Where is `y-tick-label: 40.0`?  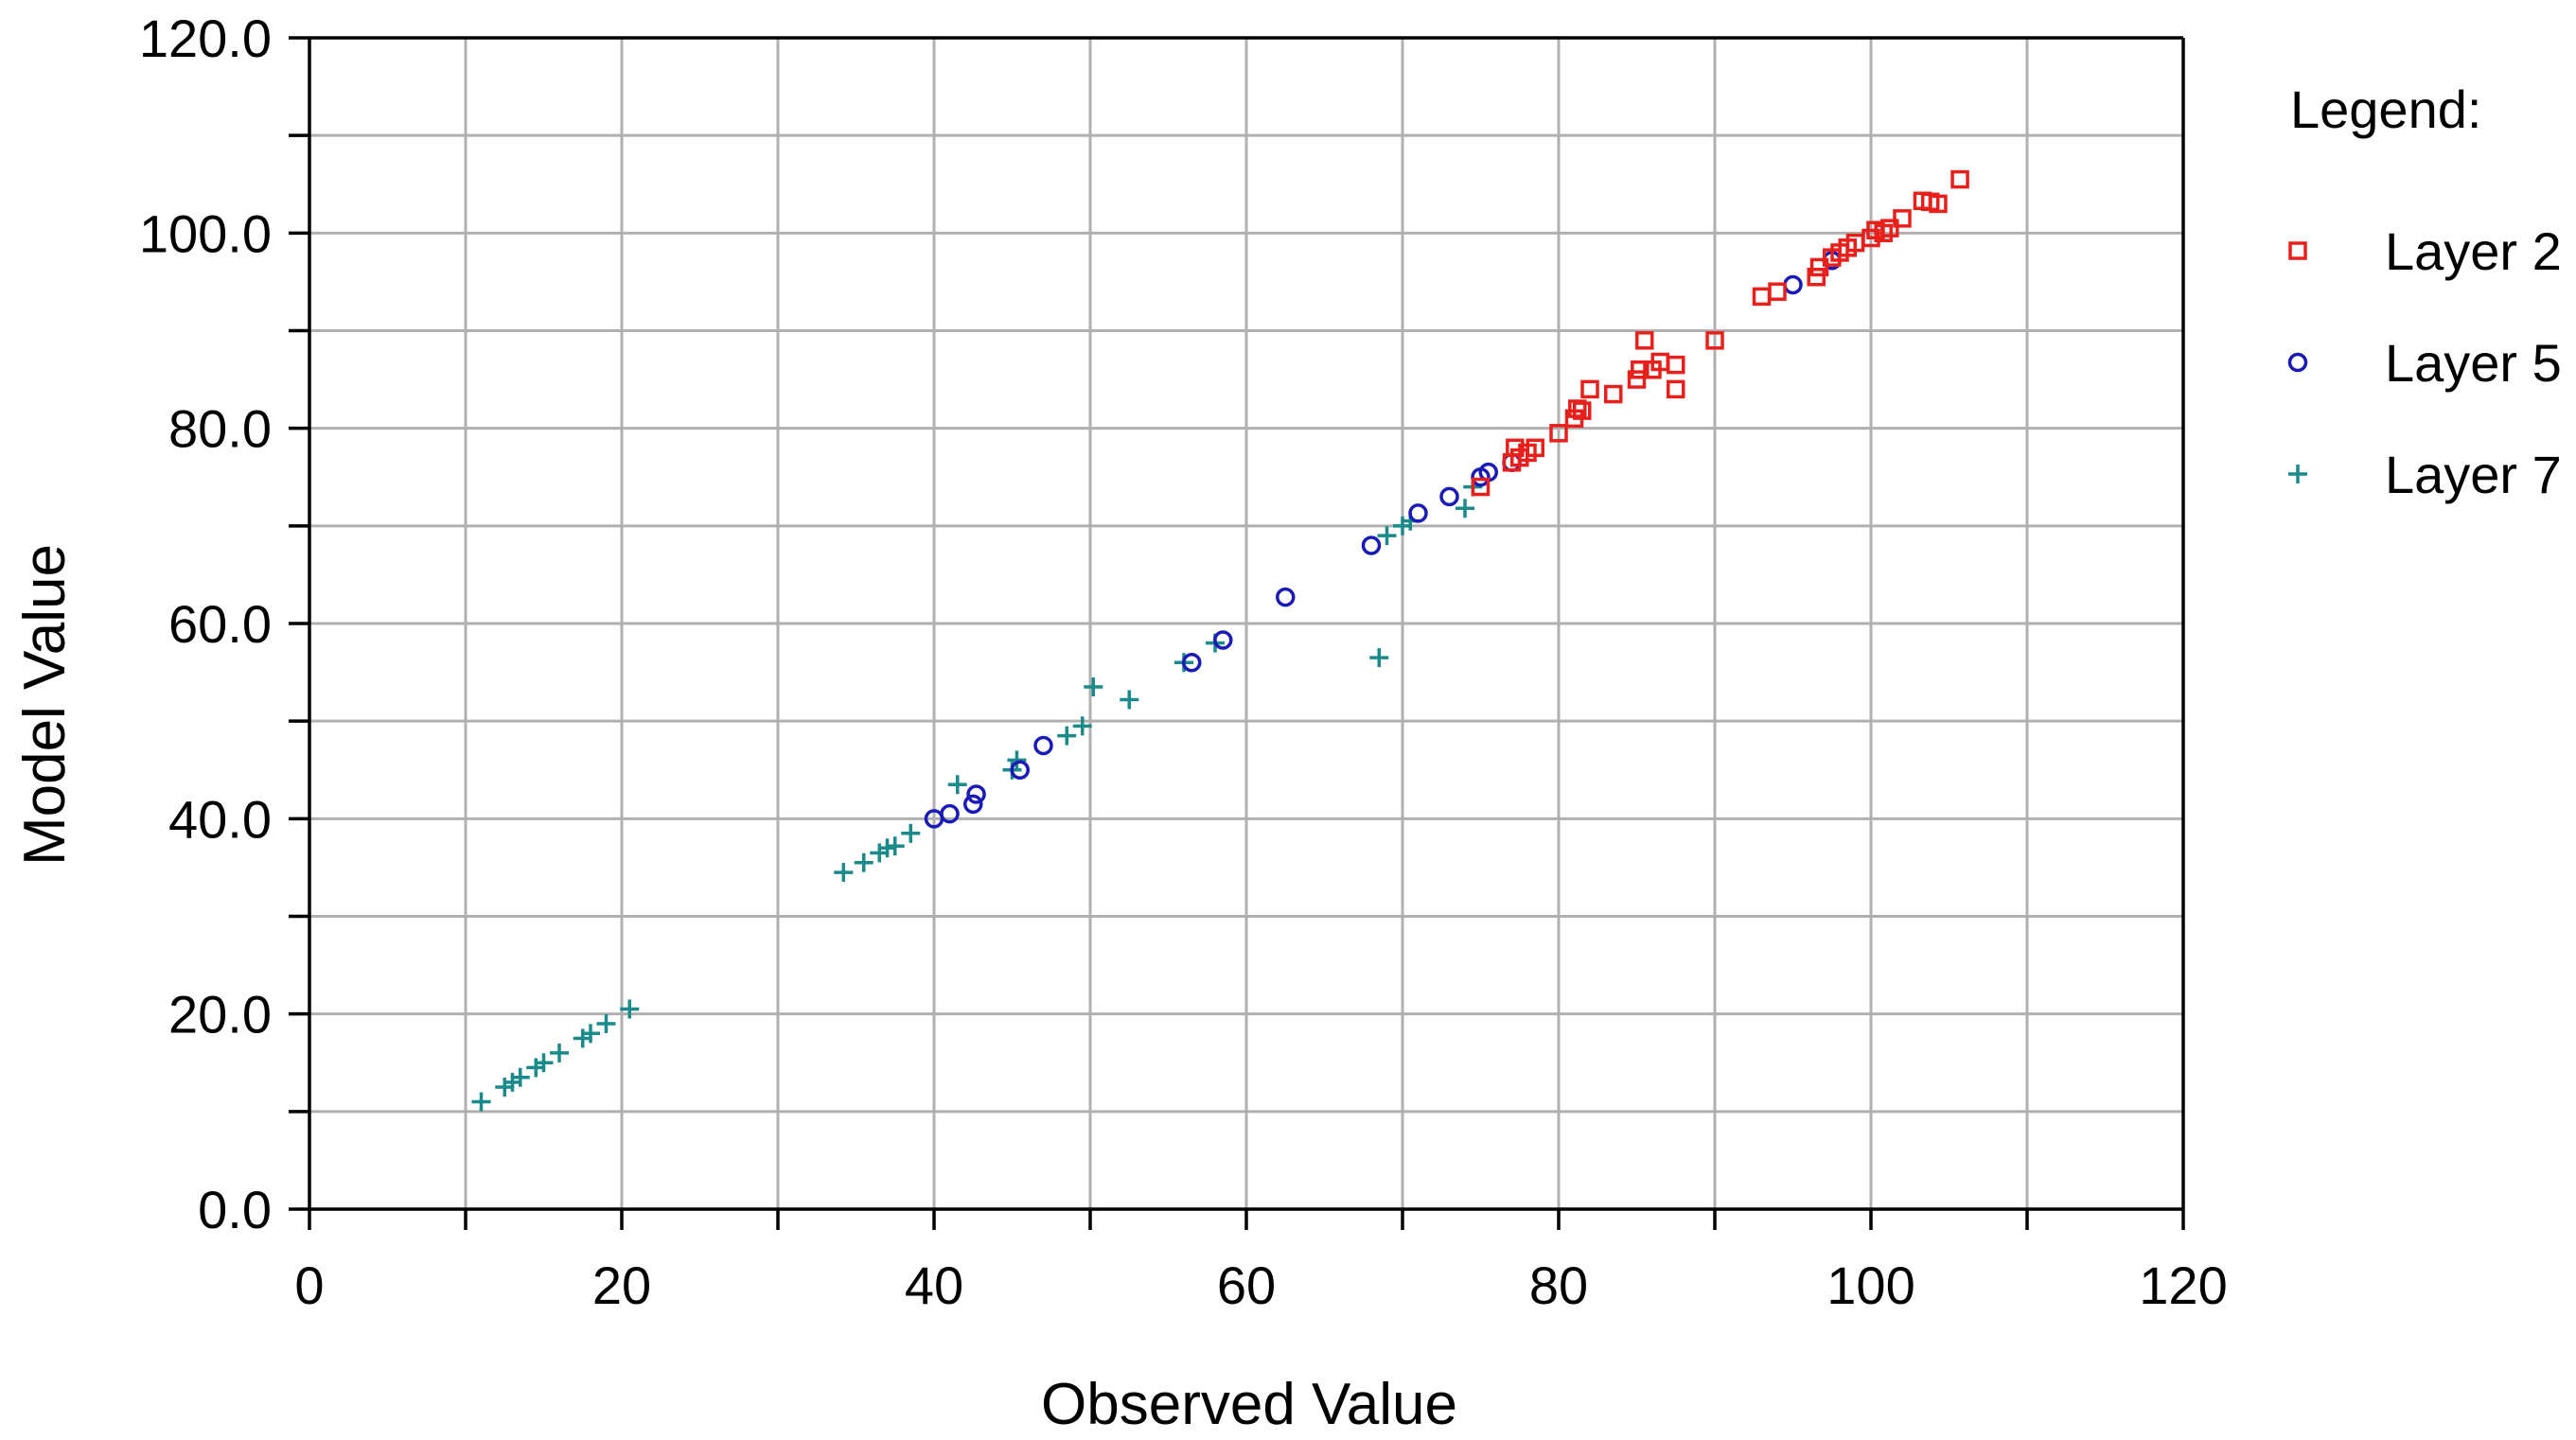
y-tick-label: 40.0 is located at coordinates (220, 819).